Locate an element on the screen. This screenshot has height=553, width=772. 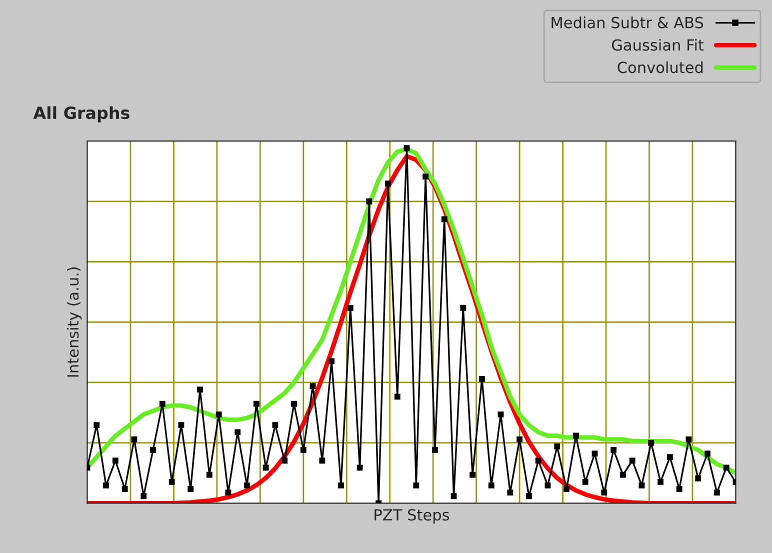
legend-label: Gaussian Fit is located at coordinates (658, 44).